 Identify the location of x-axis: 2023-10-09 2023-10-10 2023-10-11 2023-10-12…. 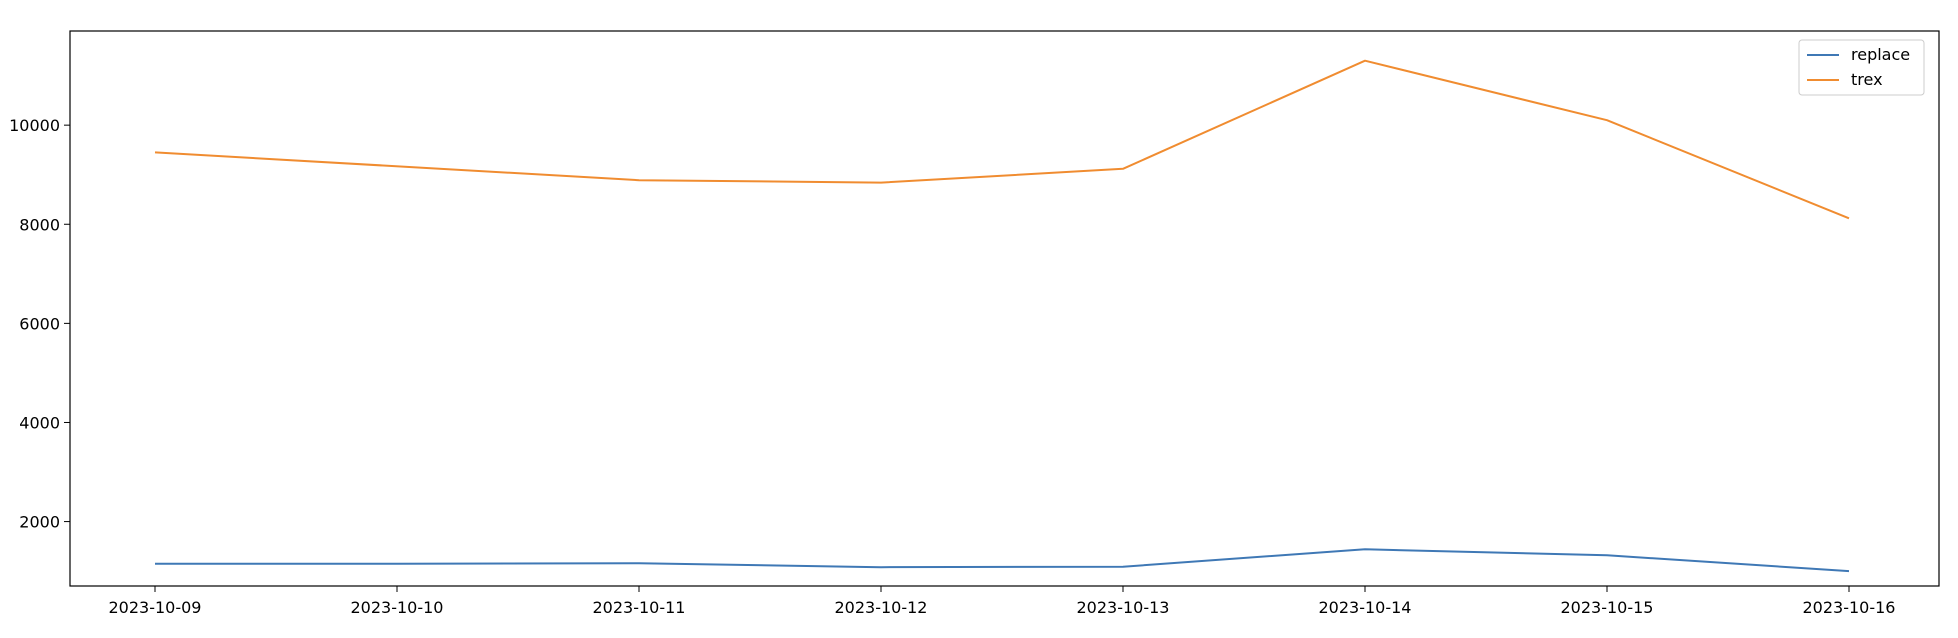
(1002, 601).